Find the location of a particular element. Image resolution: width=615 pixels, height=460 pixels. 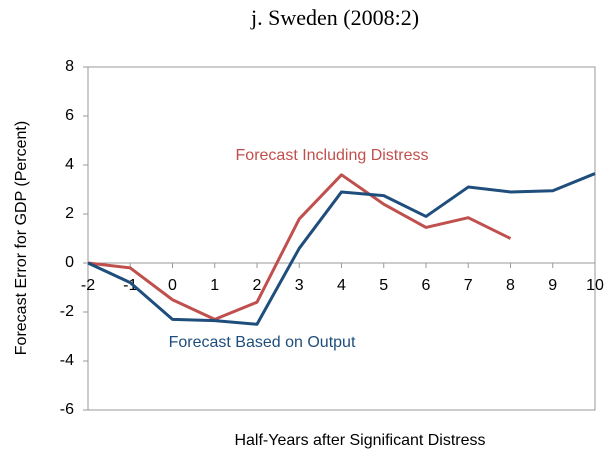

y-tick-label: -2 is located at coordinates (67, 311).